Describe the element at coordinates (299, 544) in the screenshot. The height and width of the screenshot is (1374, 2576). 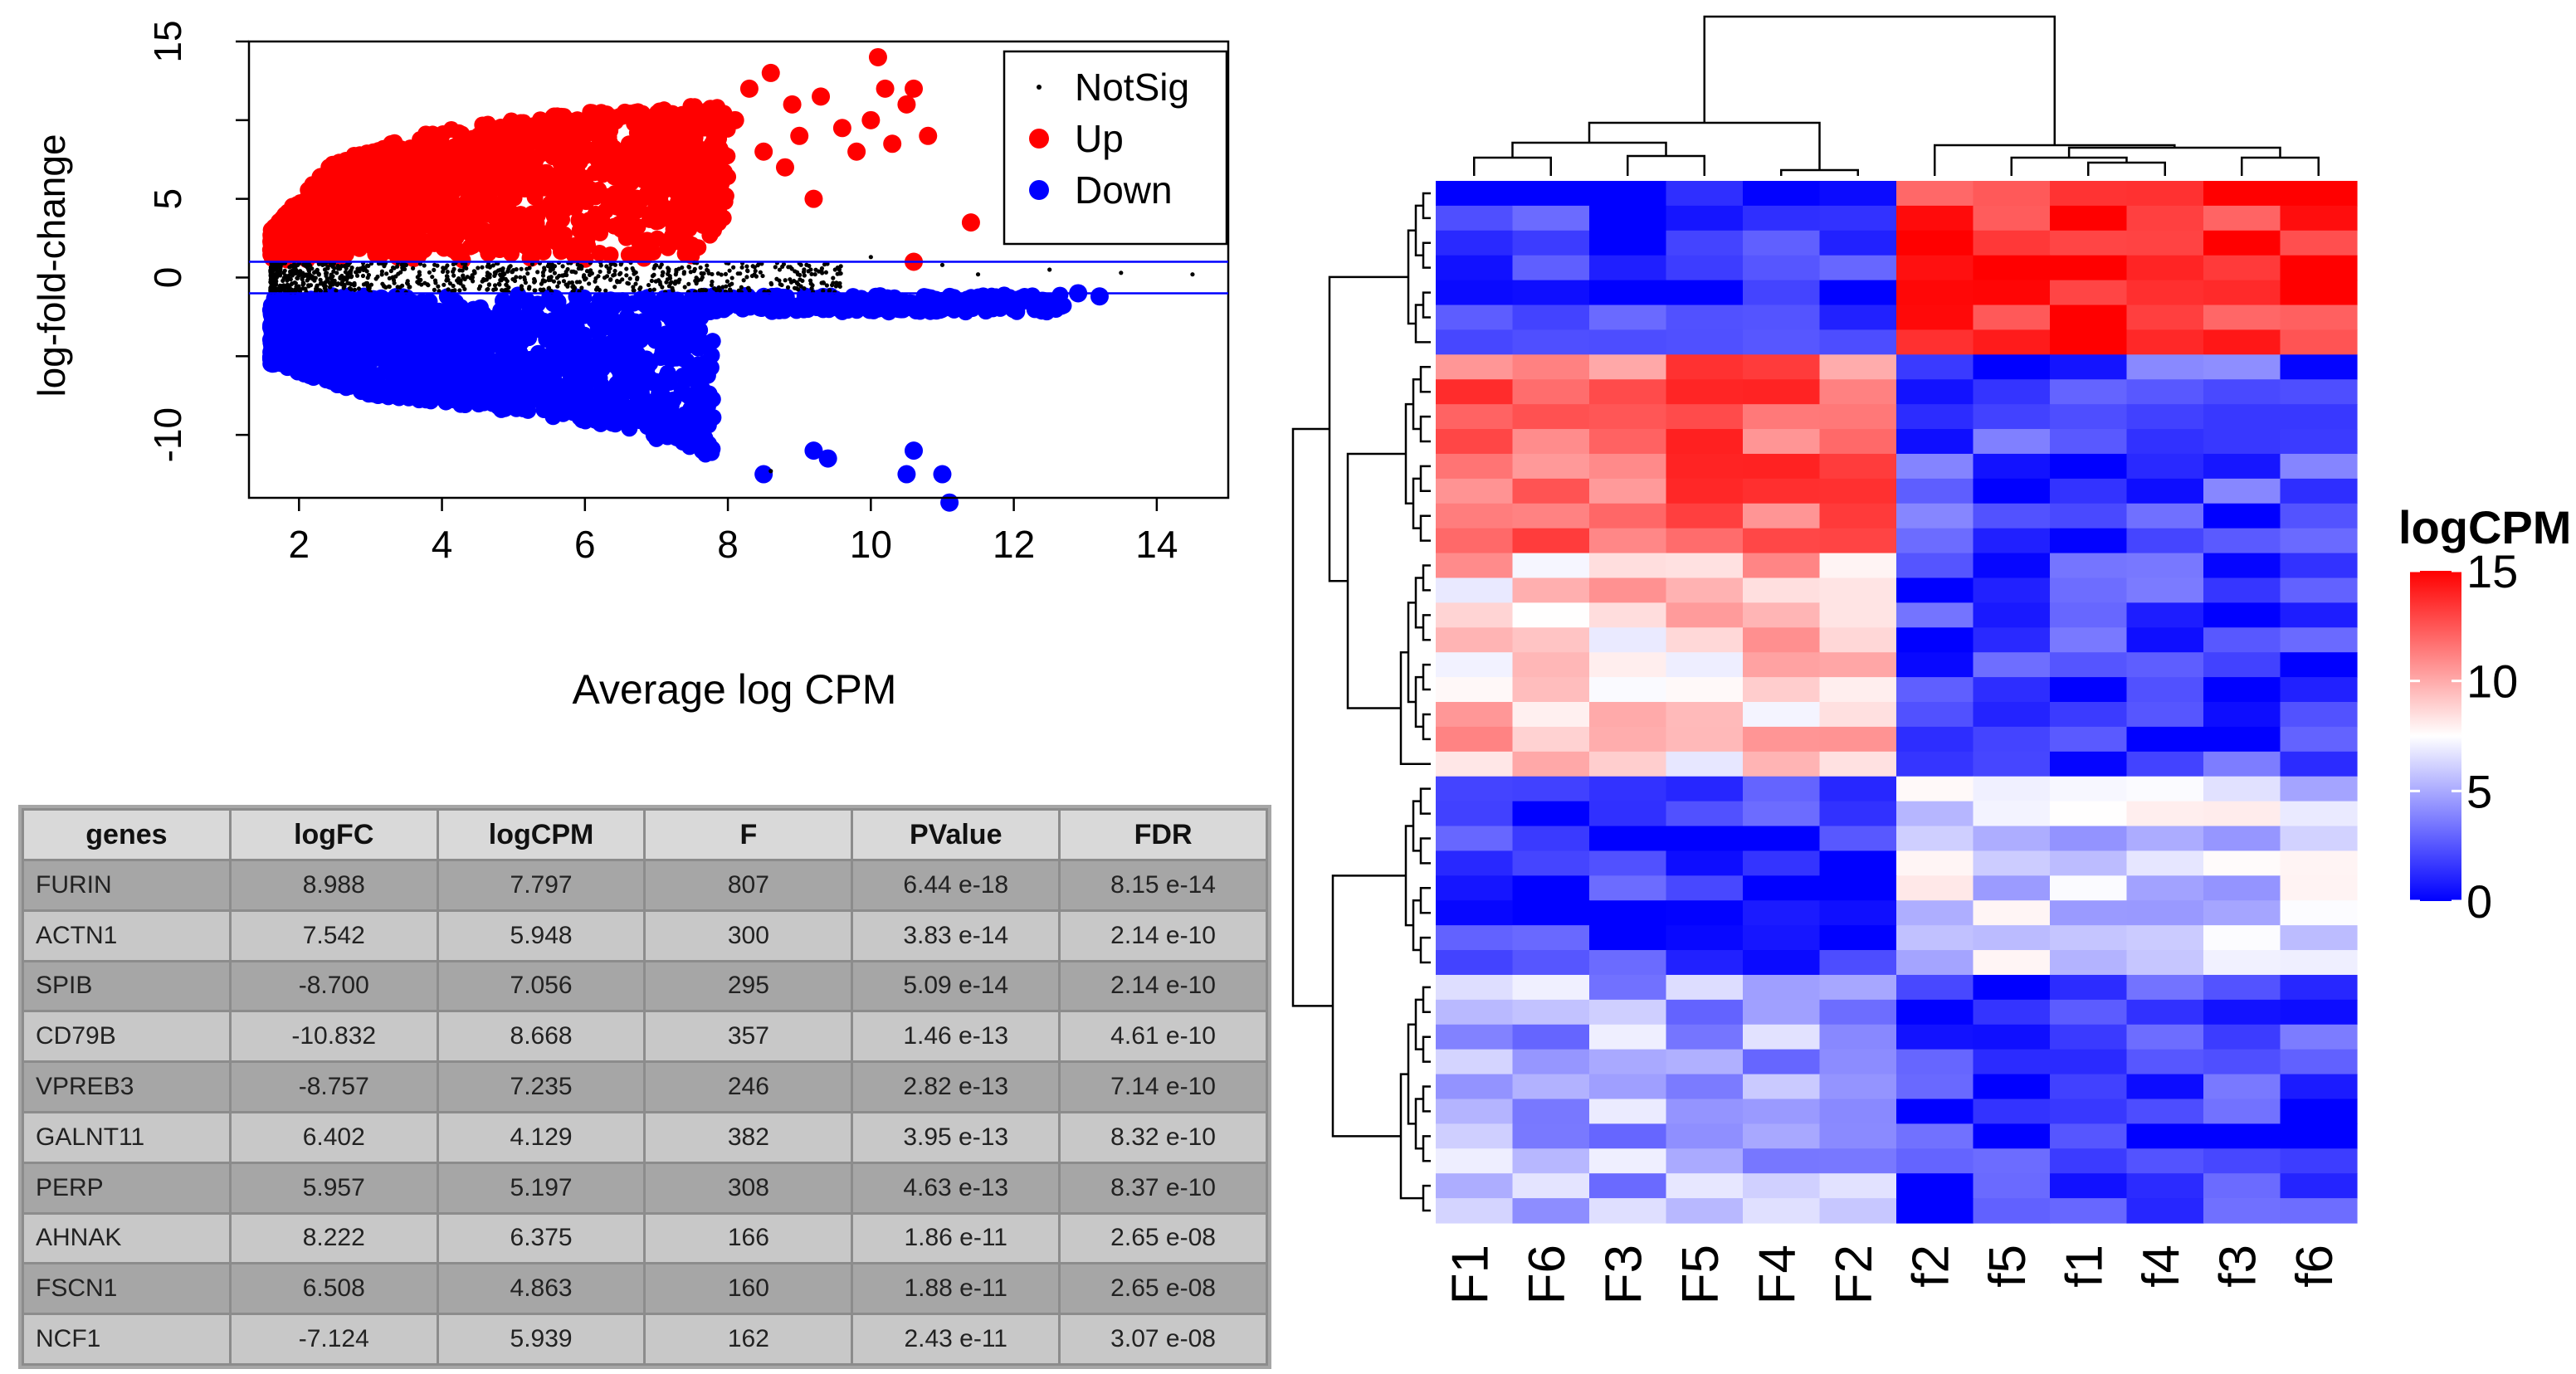
I see `x-tick-label: 2` at that location.